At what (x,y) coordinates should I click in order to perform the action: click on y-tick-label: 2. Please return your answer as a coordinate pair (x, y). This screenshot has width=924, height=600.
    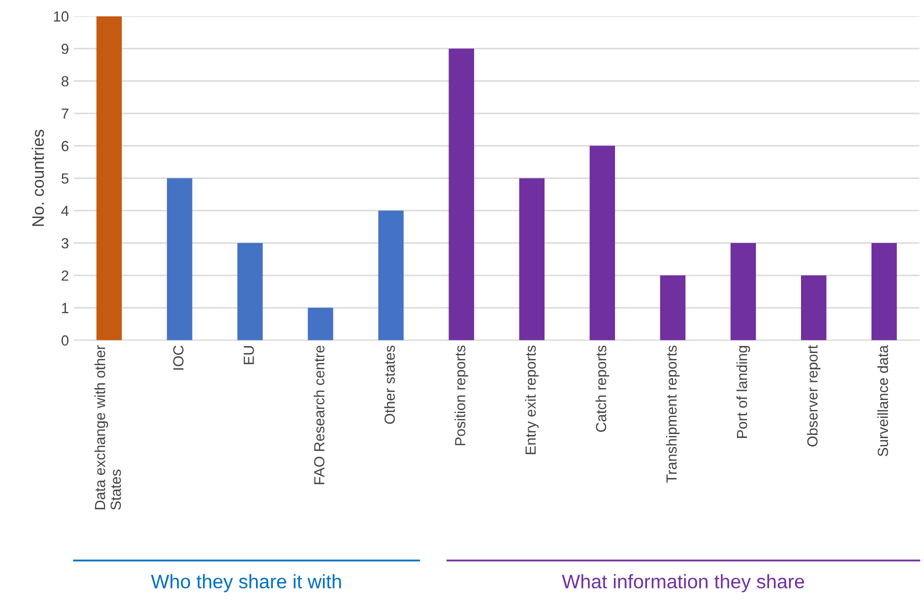
    Looking at the image, I should click on (65, 275).